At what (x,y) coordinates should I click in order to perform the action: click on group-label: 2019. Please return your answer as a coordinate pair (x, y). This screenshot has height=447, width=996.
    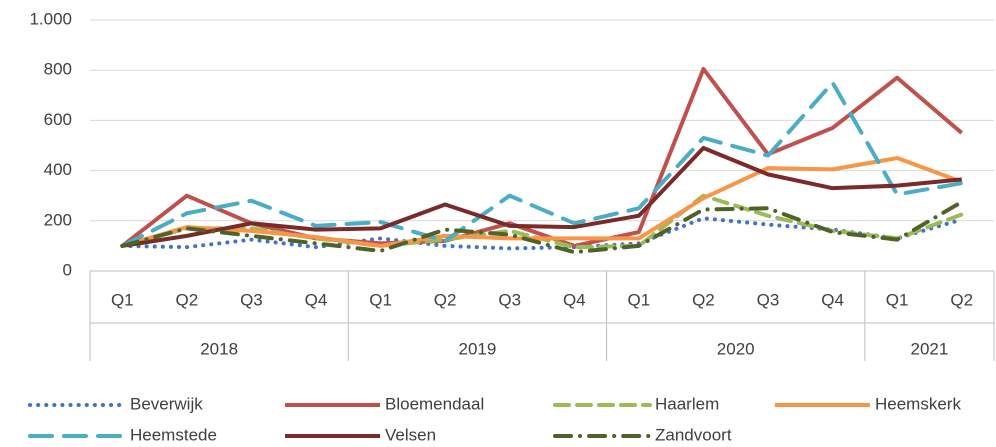
    Looking at the image, I should click on (478, 348).